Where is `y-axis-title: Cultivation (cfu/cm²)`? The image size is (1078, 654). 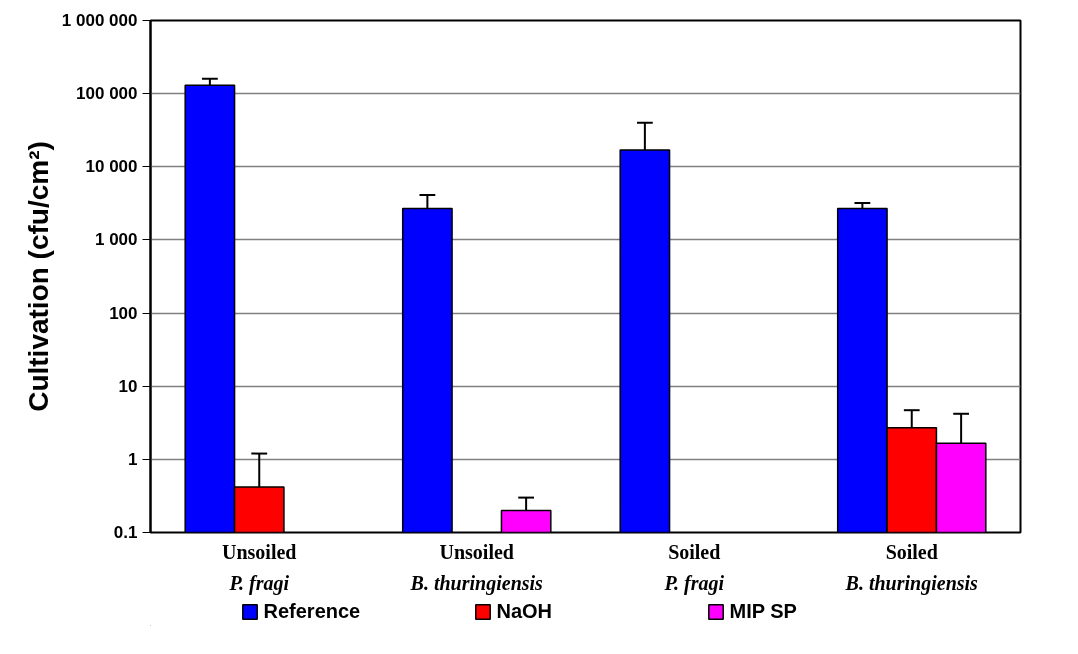
y-axis-title: Cultivation (cfu/cm²) is located at coordinates (38, 276).